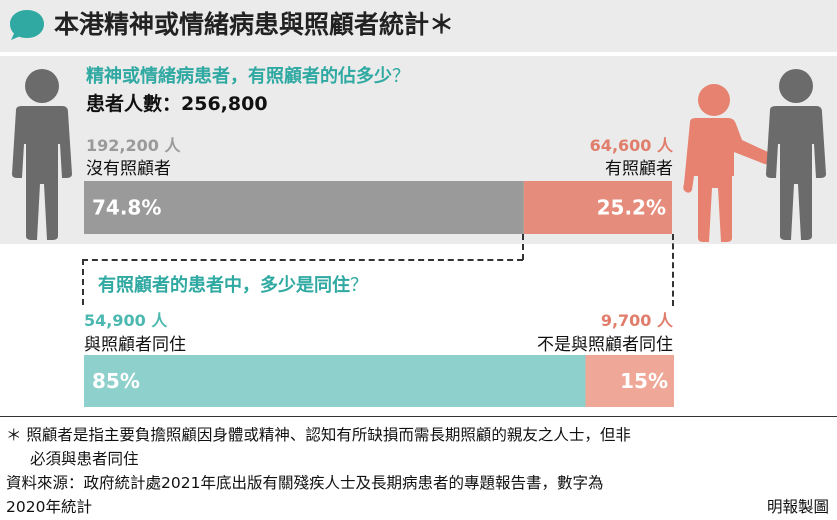  What do you see at coordinates (727, 163) in the screenshot?
I see `caregiver-icon` at bounding box center [727, 163].